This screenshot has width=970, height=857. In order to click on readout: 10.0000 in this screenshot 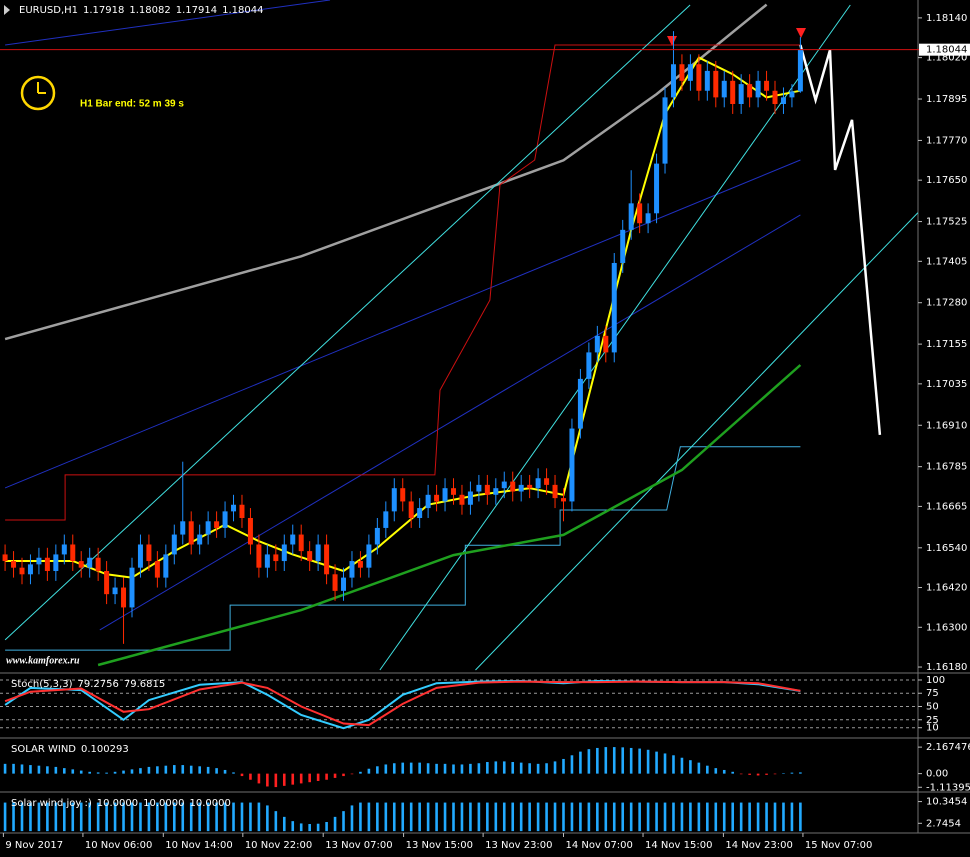, I will do `click(163, 803)`.